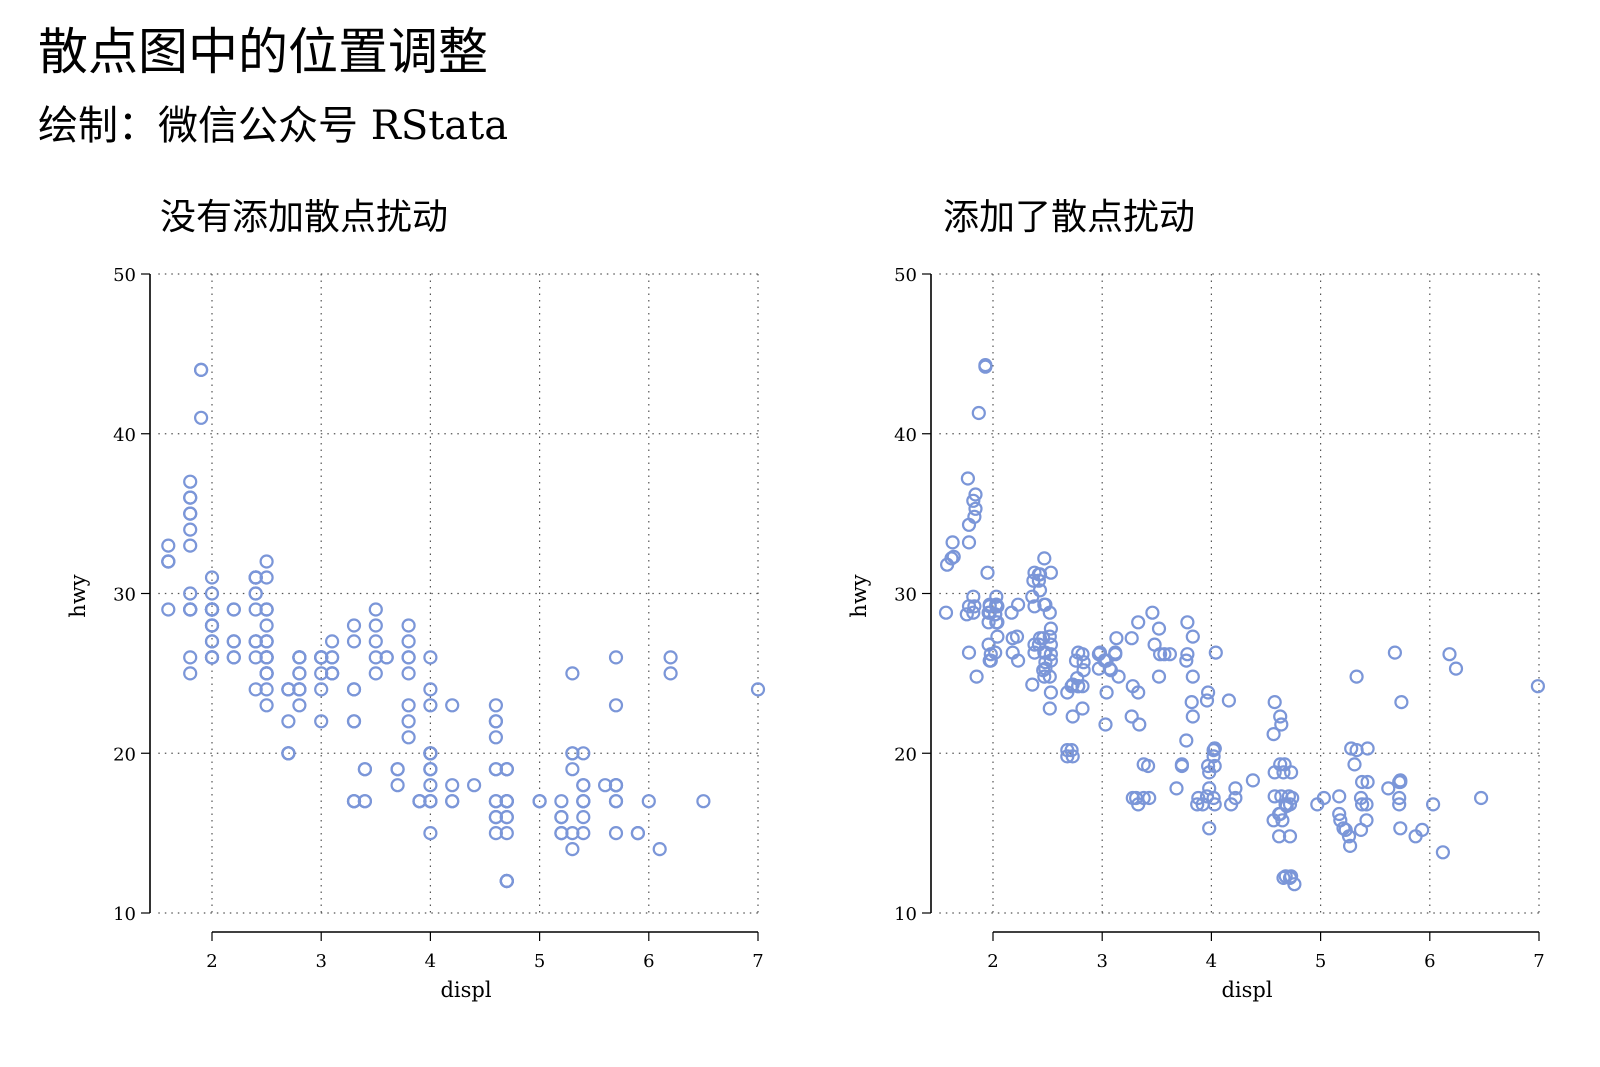  Describe the element at coordinates (992, 961) in the screenshot. I see `right-x-tick-label-2: 2` at that location.